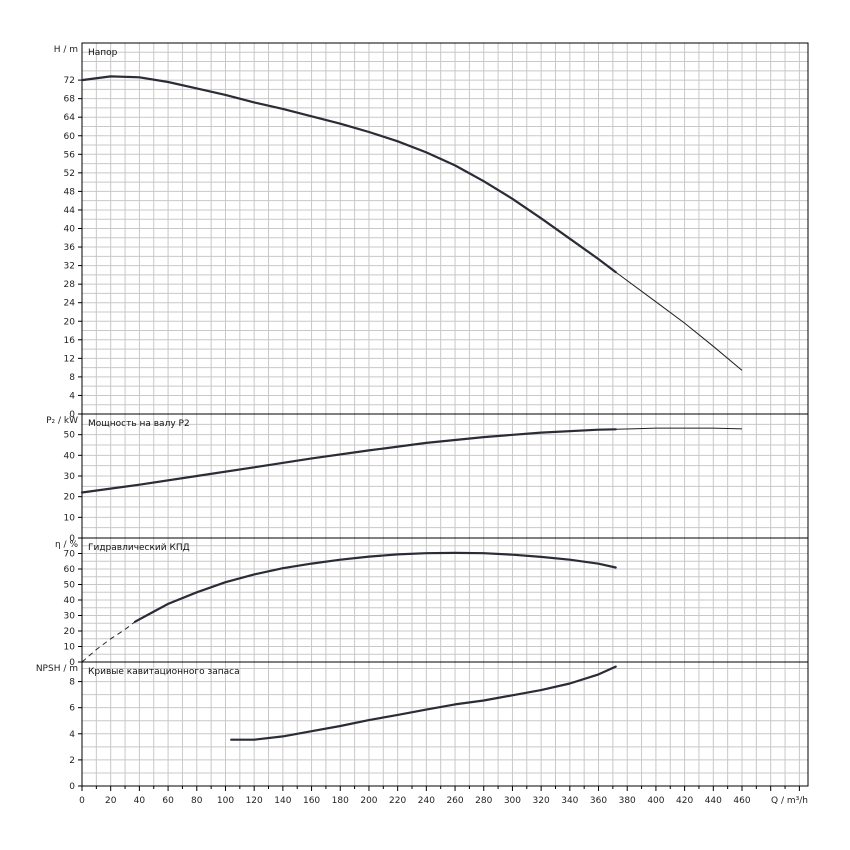 The width and height of the screenshot is (850, 850). What do you see at coordinates (72, 709) in the screenshot?
I see `y-tick-label: 6` at bounding box center [72, 709].